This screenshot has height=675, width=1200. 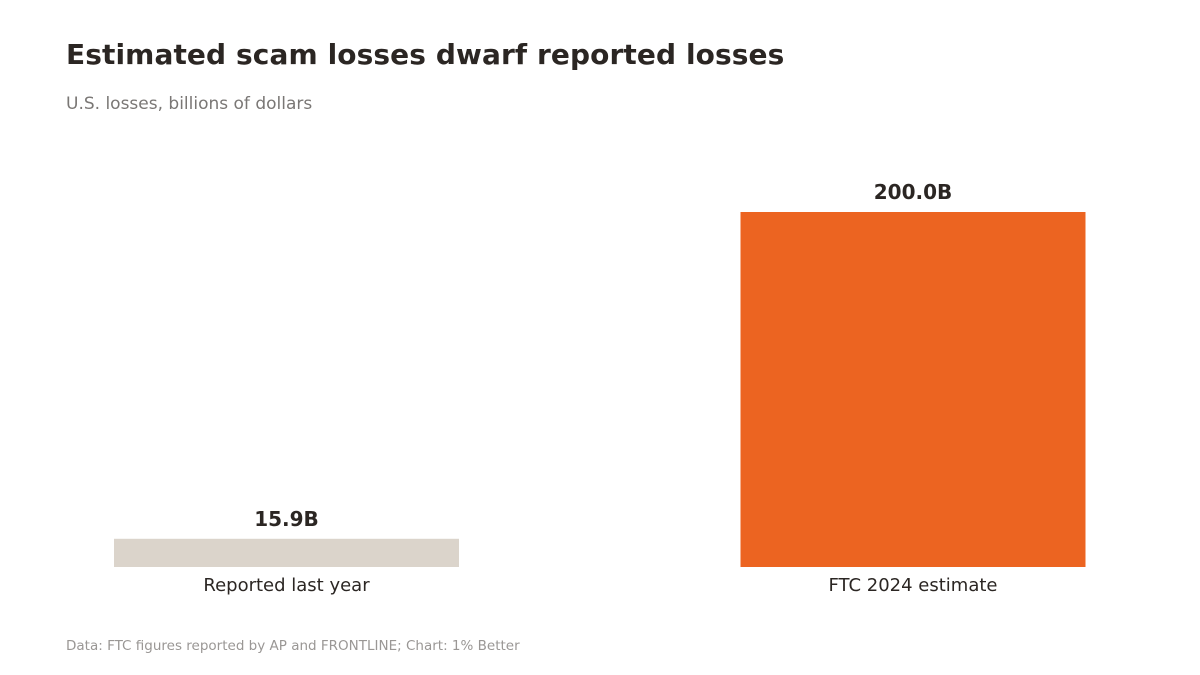 I want to click on chart-subtitle: U.S. losses, billions of dollars, so click(x=189, y=104).